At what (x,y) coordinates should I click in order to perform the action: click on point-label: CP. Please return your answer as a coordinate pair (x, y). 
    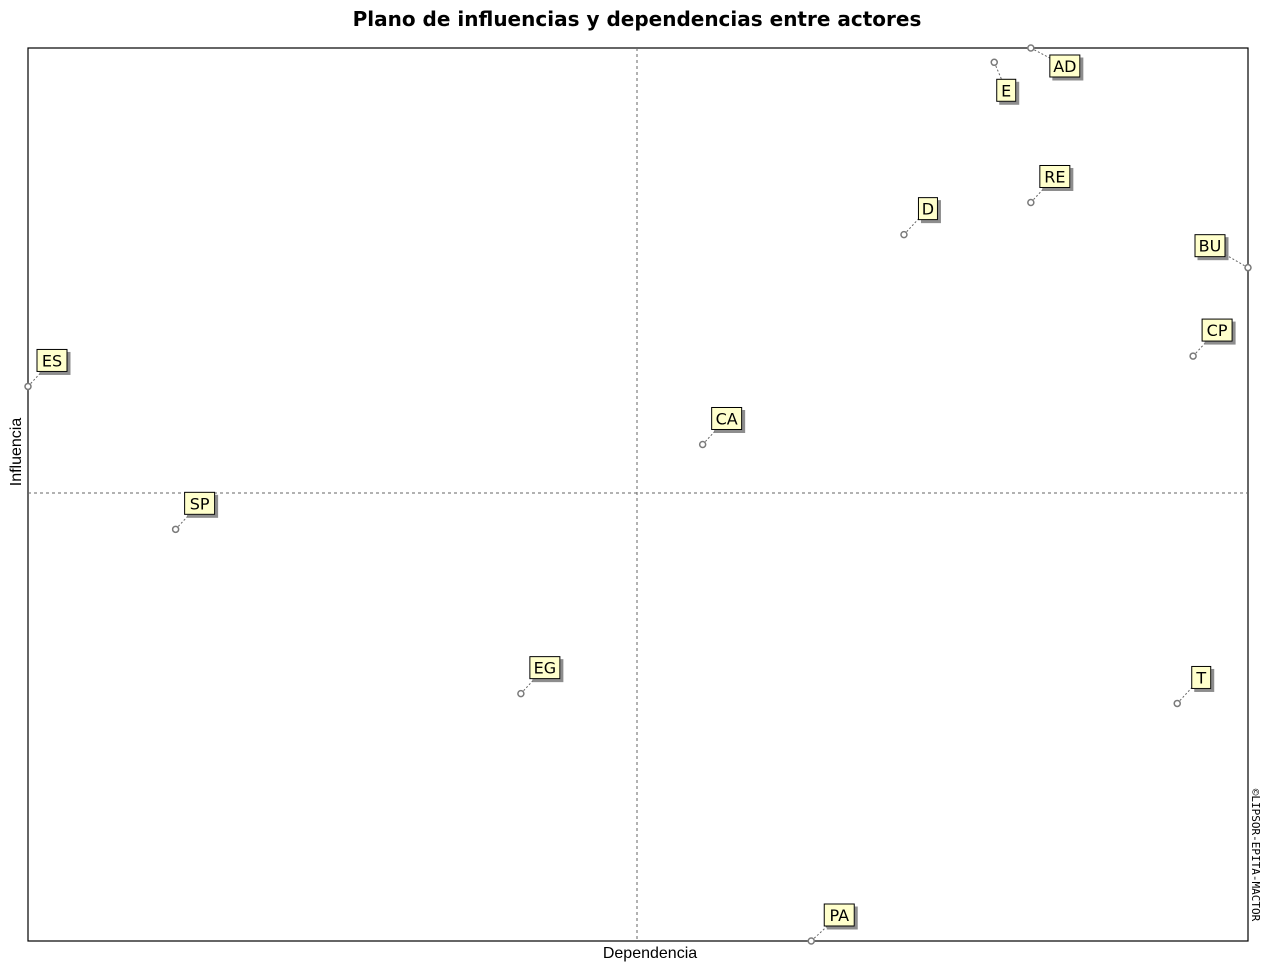
    Looking at the image, I should click on (1217, 330).